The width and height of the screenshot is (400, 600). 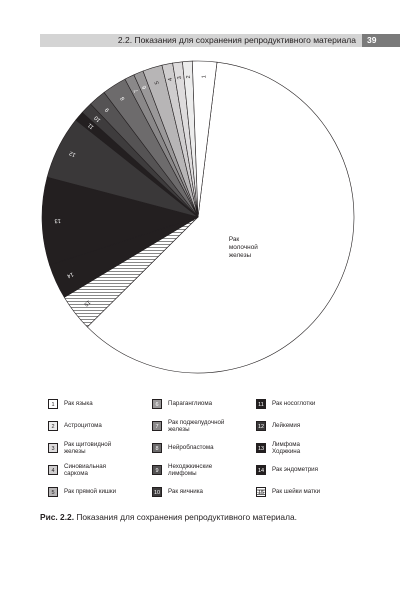 I want to click on legend-label-4: Синовиальная саркома, so click(x=85, y=469).